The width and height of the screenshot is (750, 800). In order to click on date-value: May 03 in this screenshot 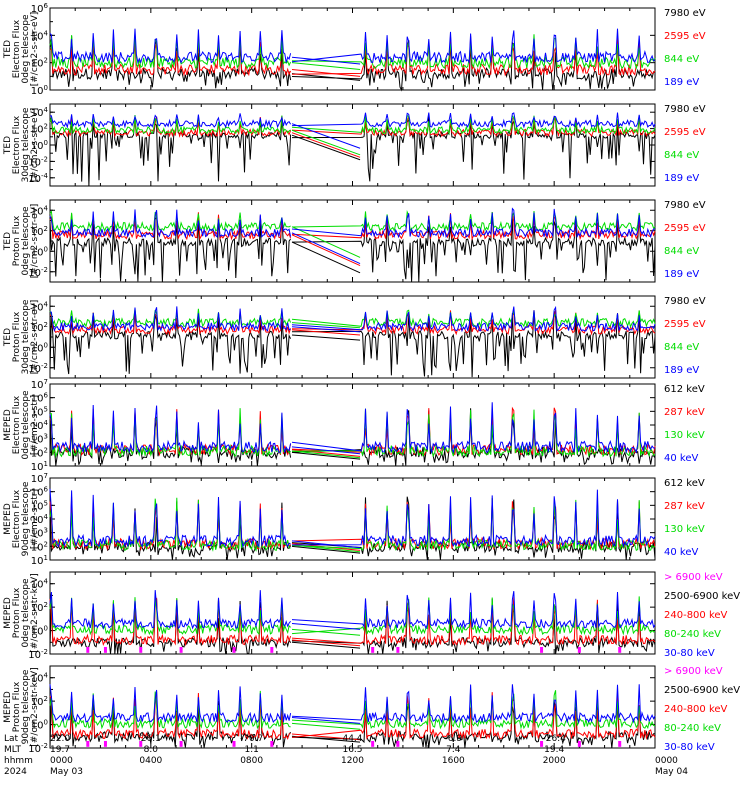, I will do `click(66, 772)`.